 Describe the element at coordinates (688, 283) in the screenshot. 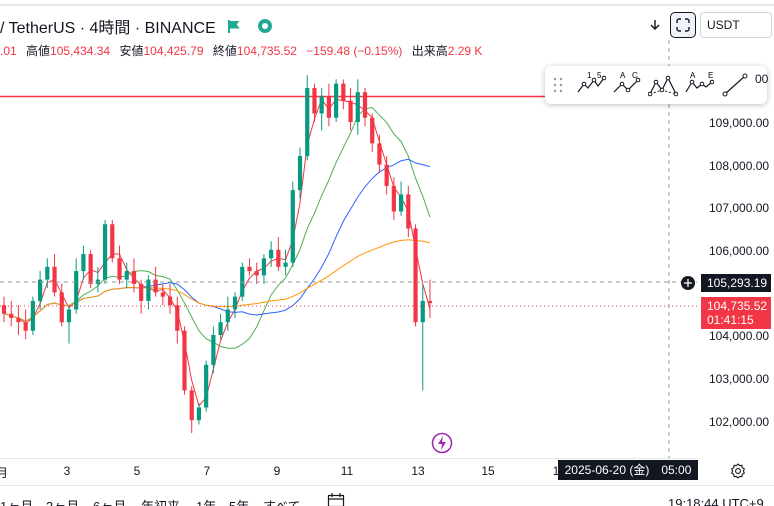

I see `add-alert-icon` at that location.